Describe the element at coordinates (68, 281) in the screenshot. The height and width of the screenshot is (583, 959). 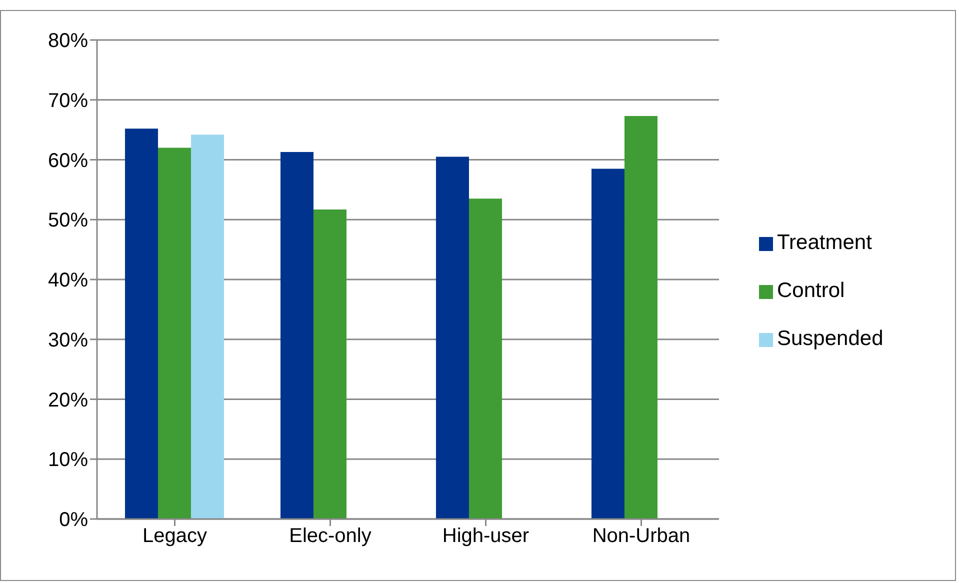
I see `y-tick-label: 40%` at that location.